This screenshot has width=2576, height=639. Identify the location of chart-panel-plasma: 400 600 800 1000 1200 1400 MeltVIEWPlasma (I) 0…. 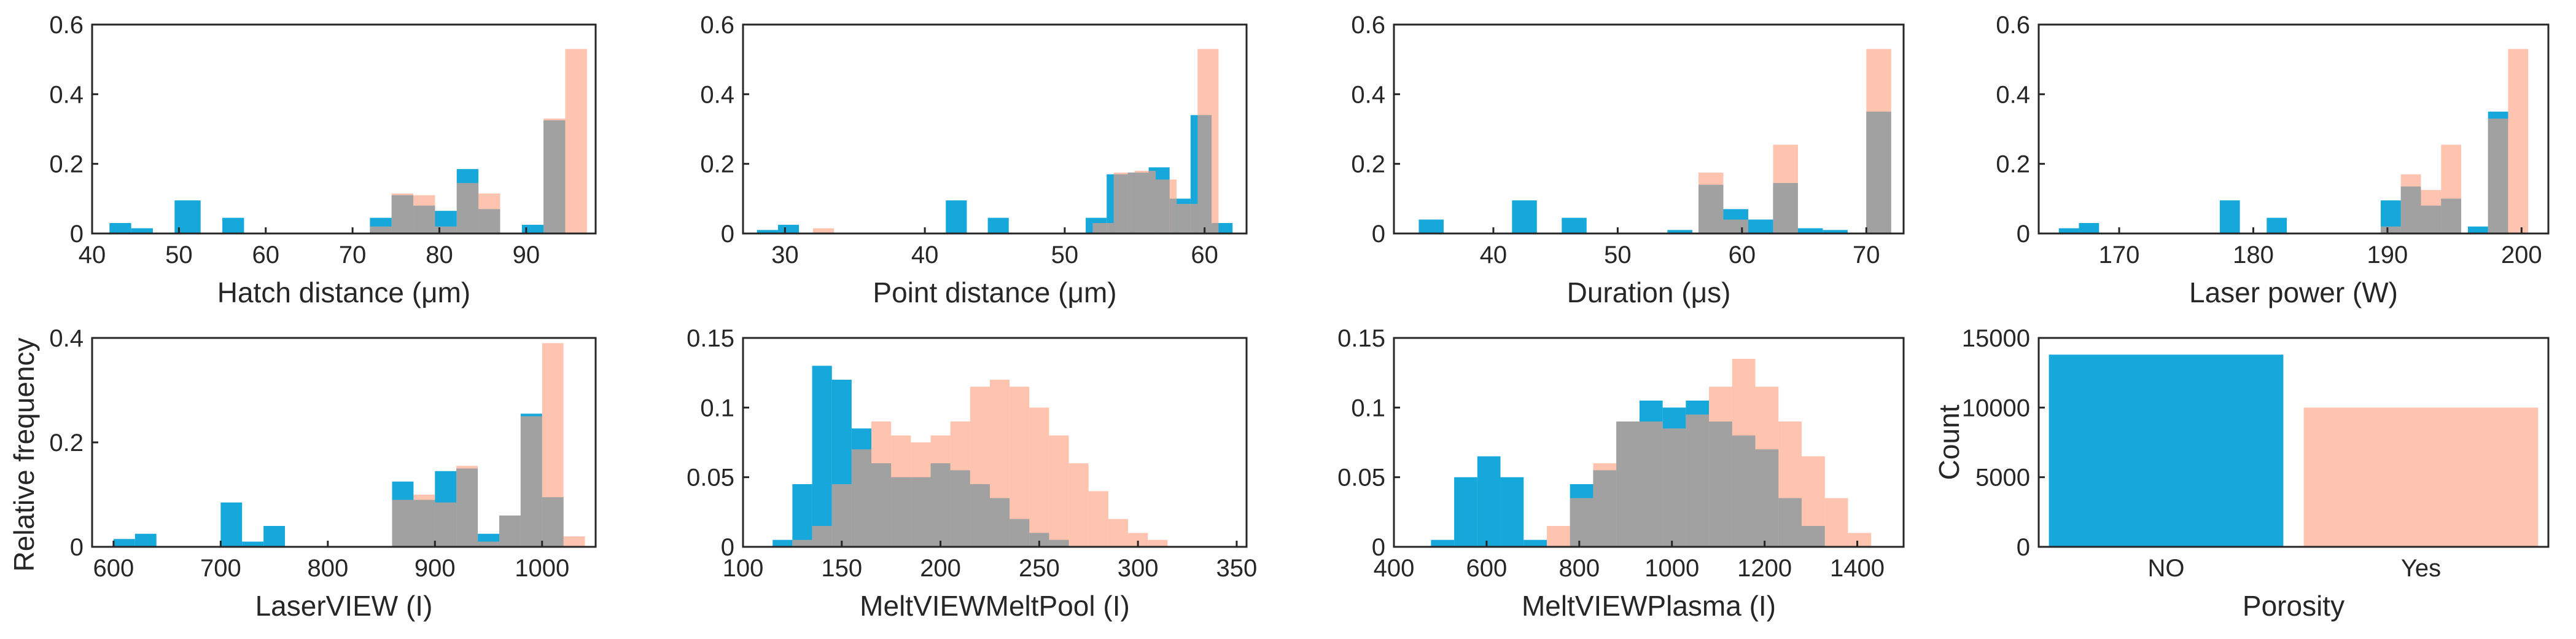
(1621, 473).